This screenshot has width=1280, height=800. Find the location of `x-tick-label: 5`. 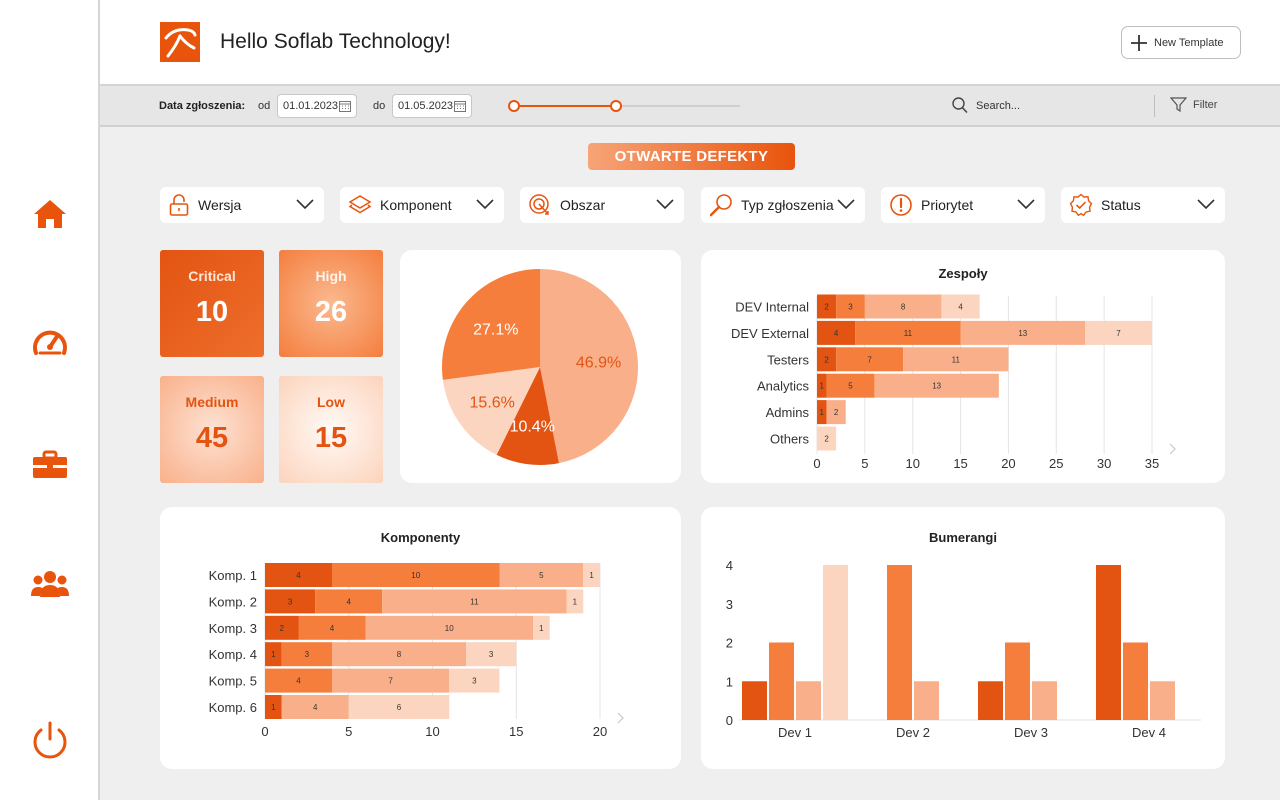

x-tick-label: 5 is located at coordinates (864, 463).